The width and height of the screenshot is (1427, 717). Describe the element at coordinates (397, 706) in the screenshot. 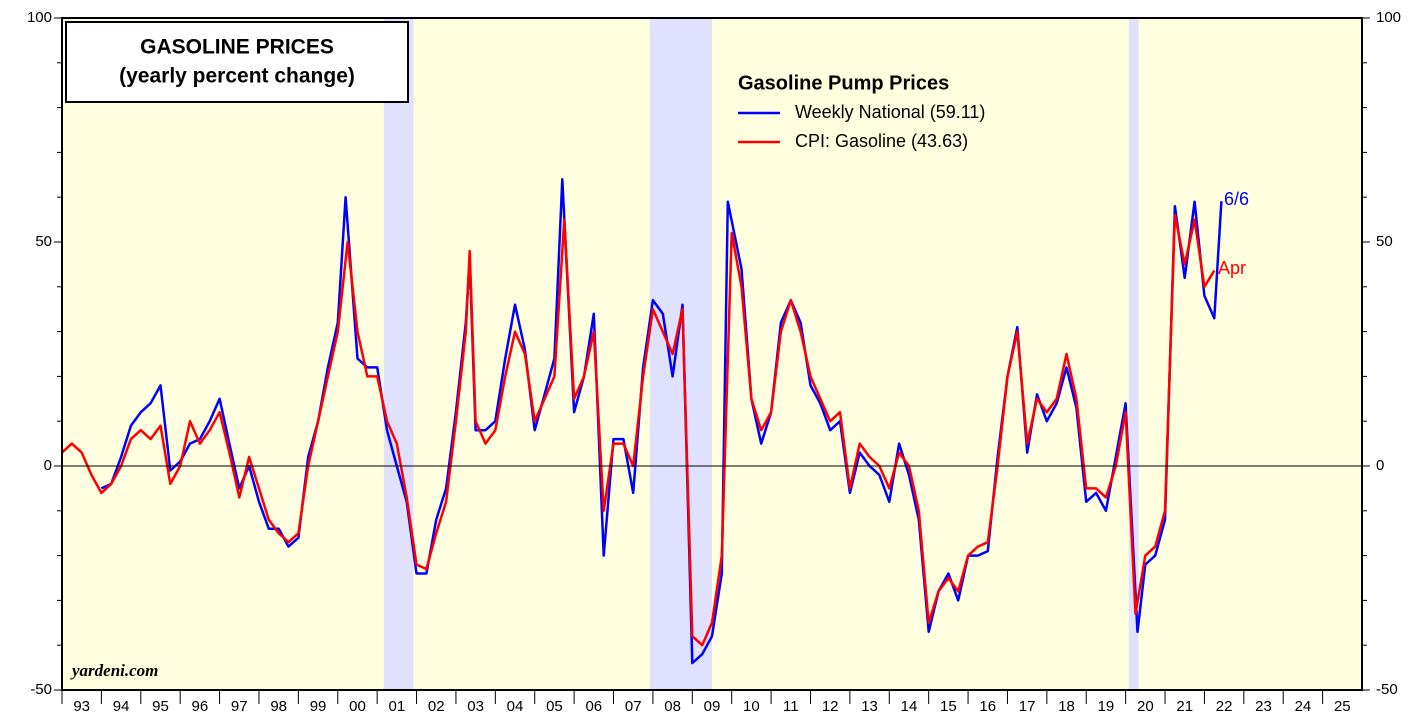

I see `x-tick-label: 01` at that location.